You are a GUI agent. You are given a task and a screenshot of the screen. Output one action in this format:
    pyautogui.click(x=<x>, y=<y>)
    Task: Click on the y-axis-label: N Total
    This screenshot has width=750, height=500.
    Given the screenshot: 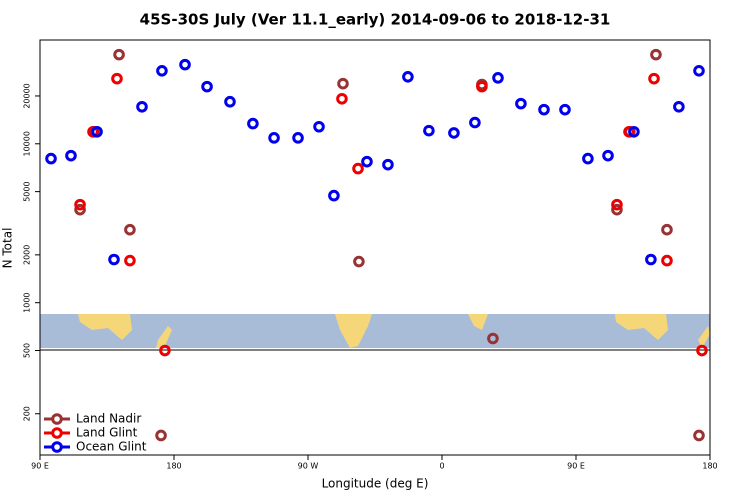 What is the action you would take?
    pyautogui.click(x=8, y=248)
    